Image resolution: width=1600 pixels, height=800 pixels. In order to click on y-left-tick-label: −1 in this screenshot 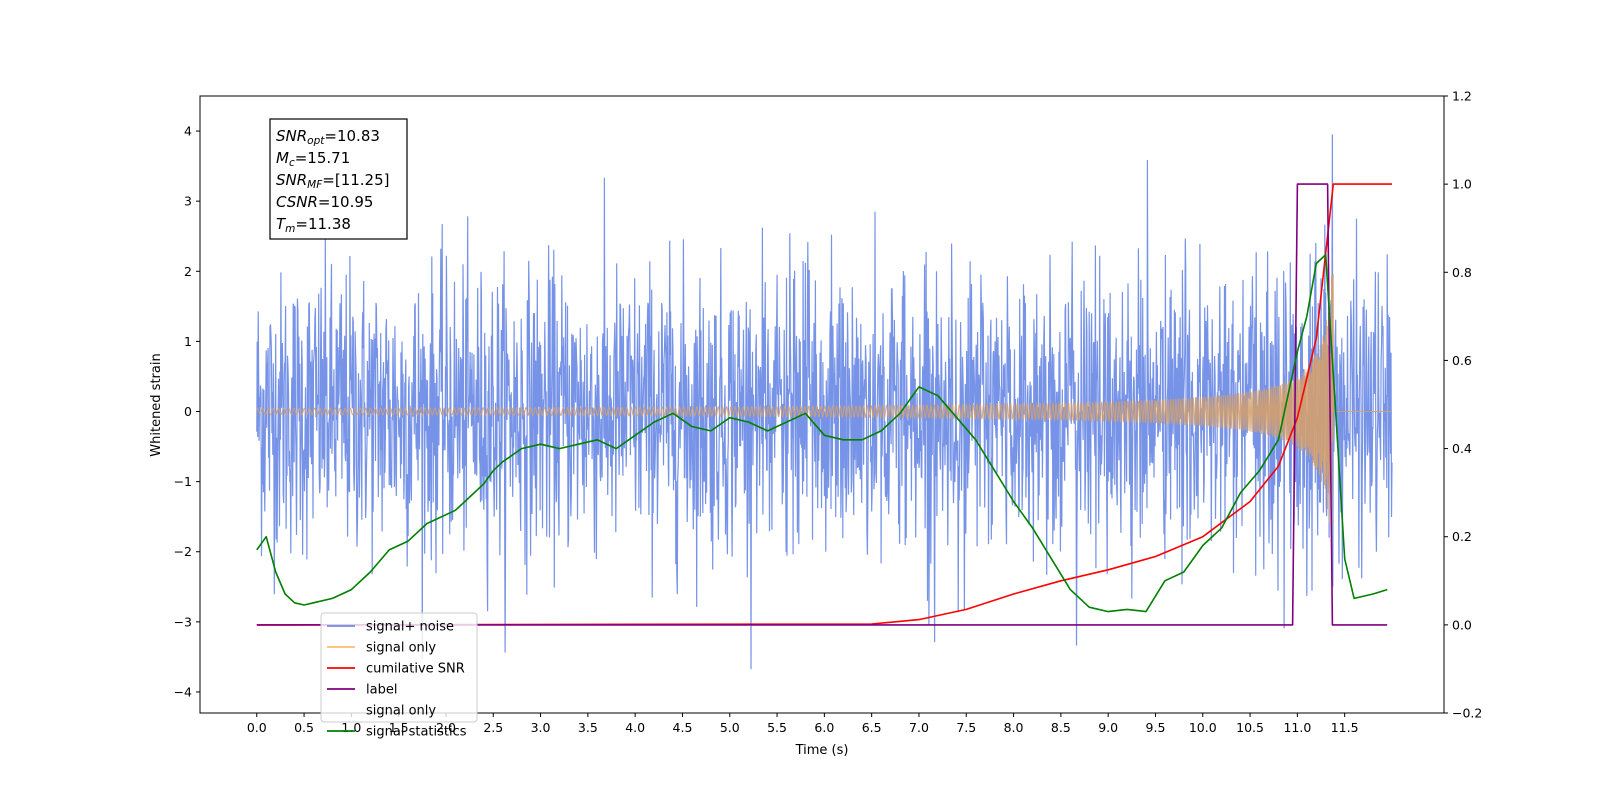, I will do `click(183, 481)`.